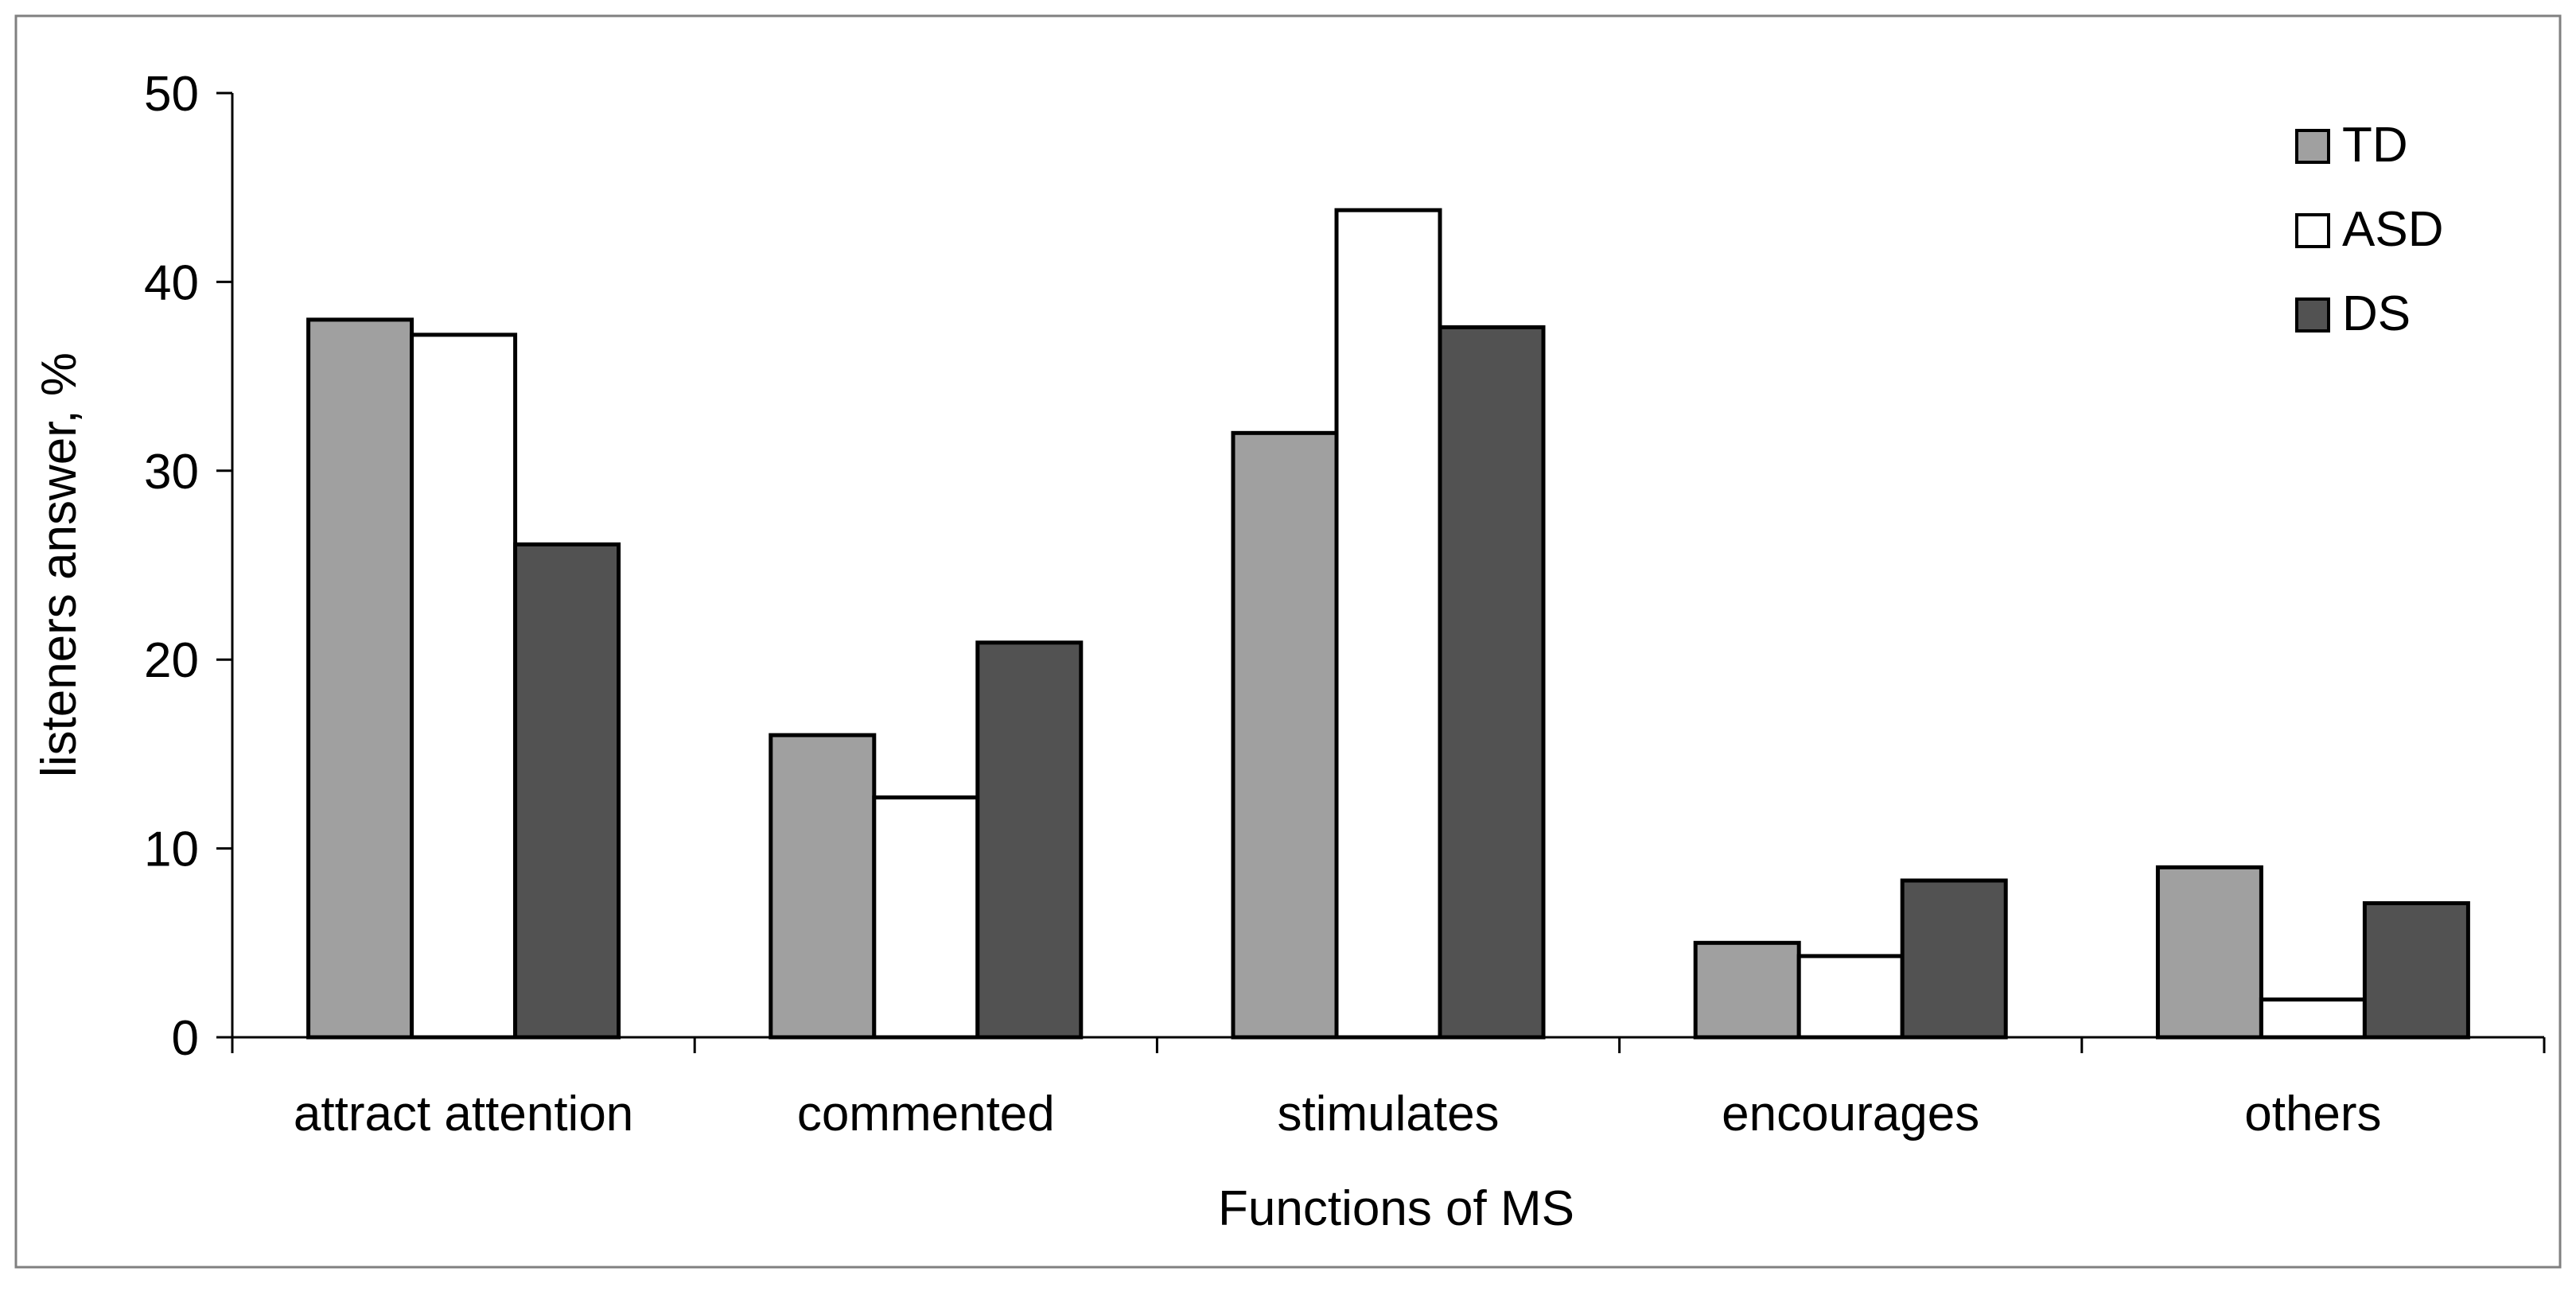 This screenshot has width=2576, height=1295. Describe the element at coordinates (172, 282) in the screenshot. I see `y-tick-label: 40` at that location.